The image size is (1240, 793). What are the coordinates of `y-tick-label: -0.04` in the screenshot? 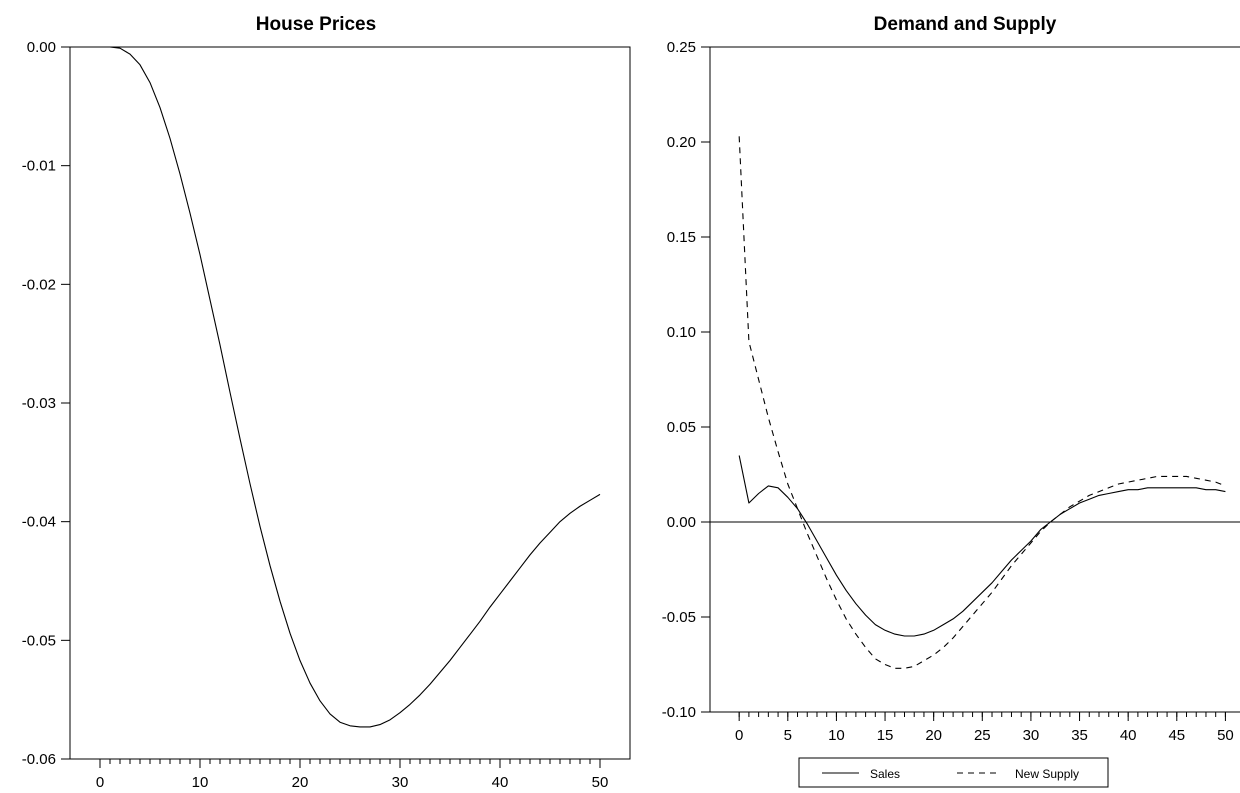 It's located at (39, 522).